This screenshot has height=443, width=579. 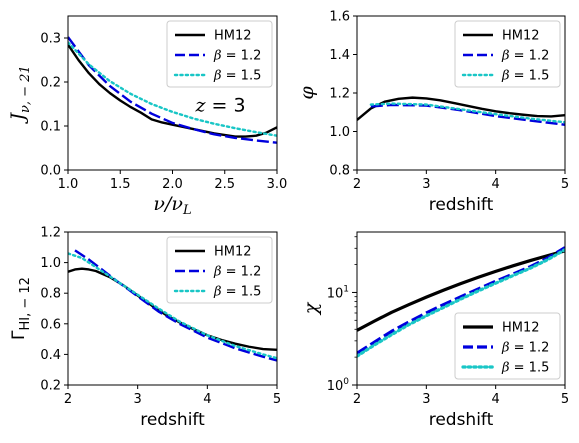 What do you see at coordinates (172, 184) in the screenshot?
I see `x-tick-label: 2.0` at bounding box center [172, 184].